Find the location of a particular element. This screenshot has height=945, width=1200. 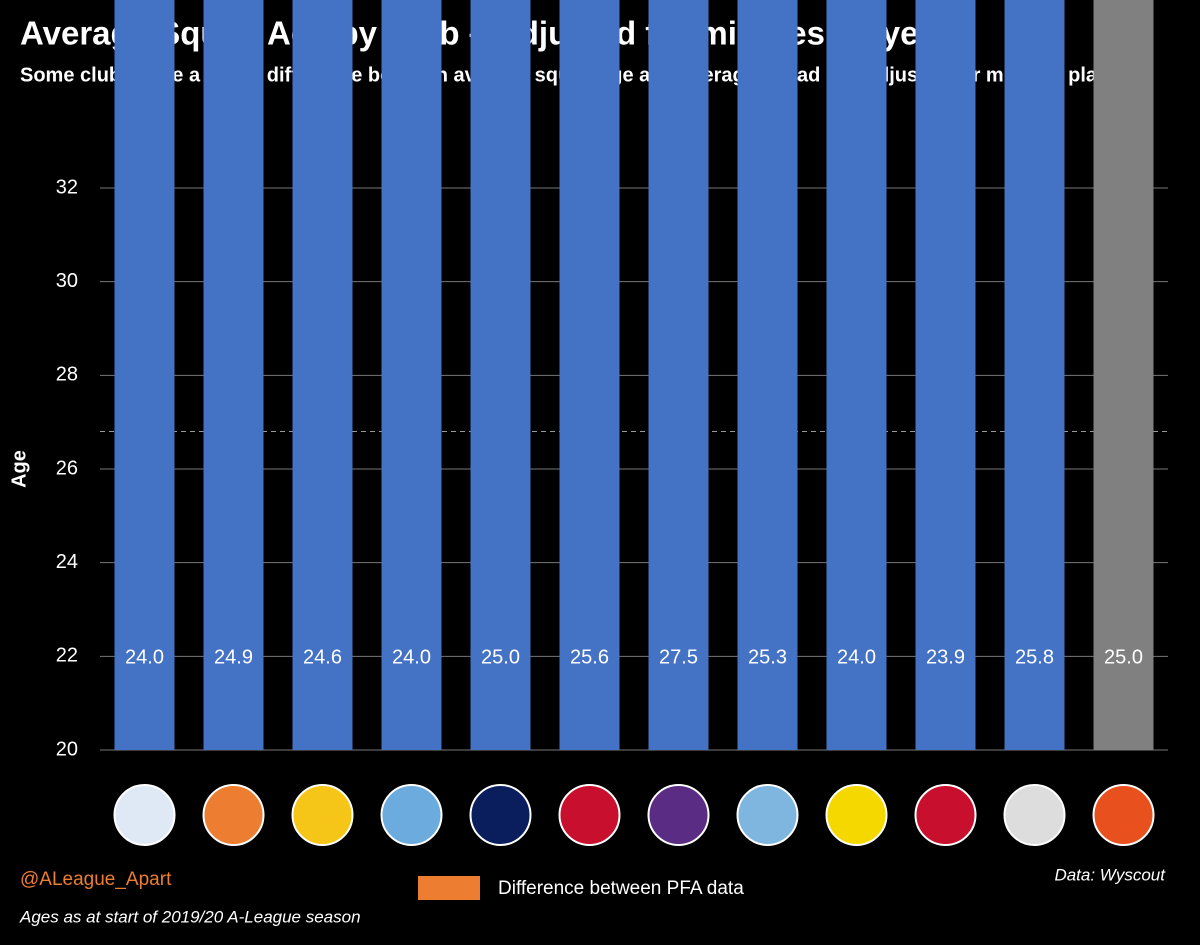

y-axis-label: Age is located at coordinates (19, 469).